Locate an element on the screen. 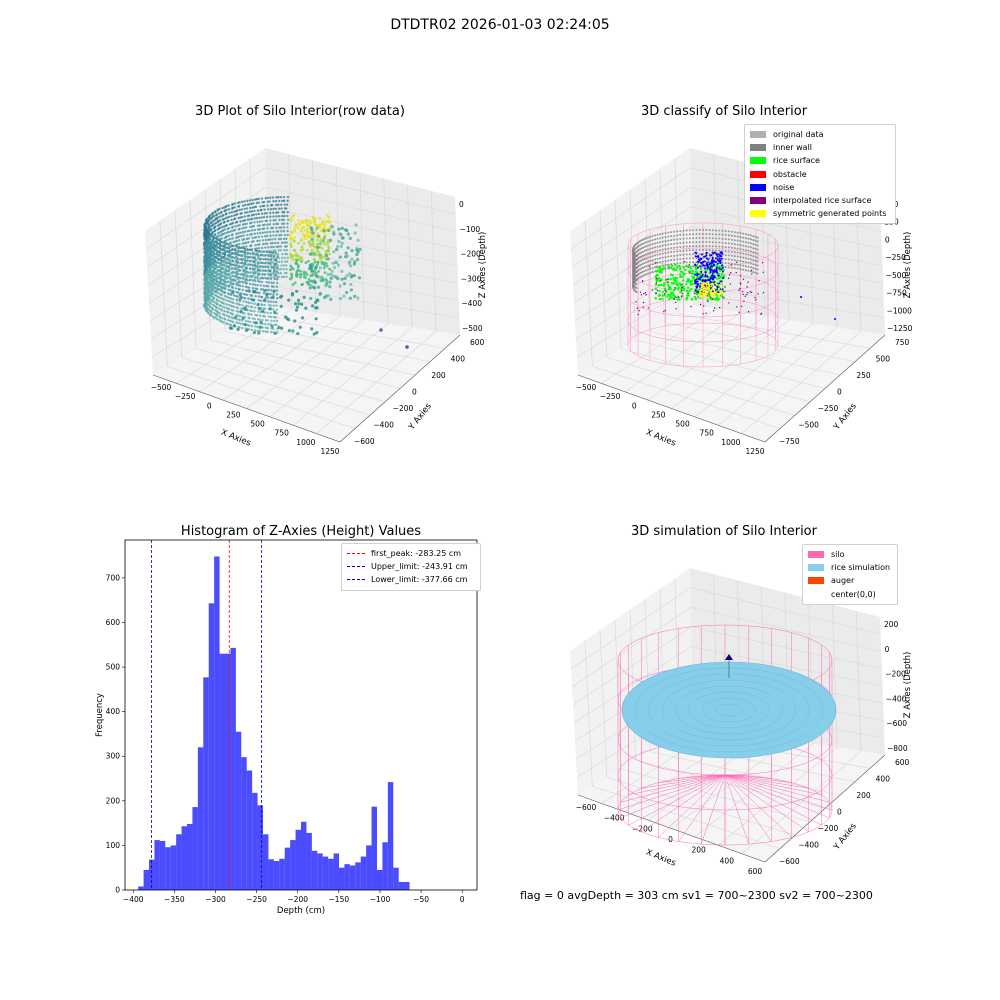 This screenshot has height=1000, width=1000. classify-pane-left is located at coordinates (631, 261).